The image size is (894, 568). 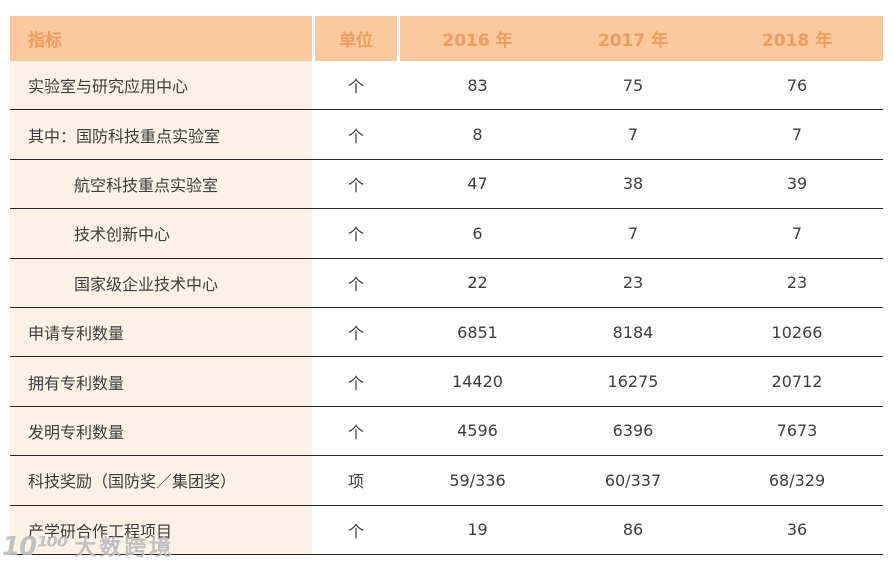 What do you see at coordinates (161, 282) in the screenshot?
I see `row-label: 国家级企业技术中心` at bounding box center [161, 282].